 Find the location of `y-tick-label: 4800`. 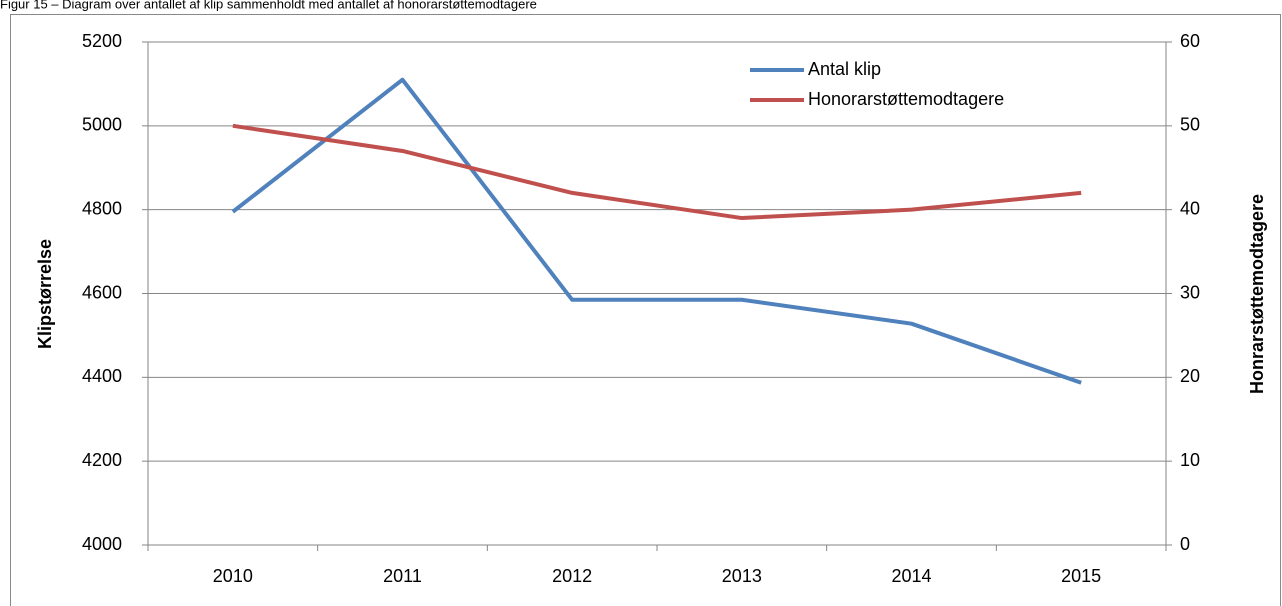

y-tick-label: 4800 is located at coordinates (102, 208).